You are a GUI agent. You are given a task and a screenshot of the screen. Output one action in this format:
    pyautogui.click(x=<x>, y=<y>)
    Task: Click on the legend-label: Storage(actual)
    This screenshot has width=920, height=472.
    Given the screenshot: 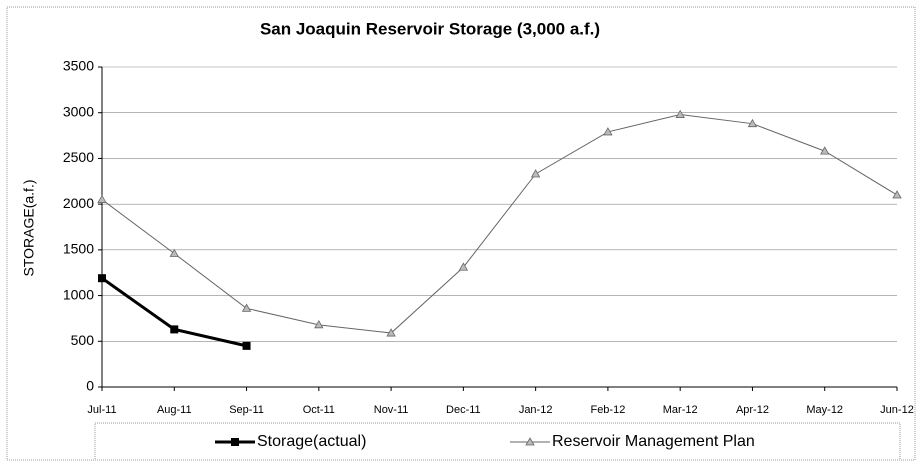 What is the action you would take?
    pyautogui.click(x=311, y=441)
    